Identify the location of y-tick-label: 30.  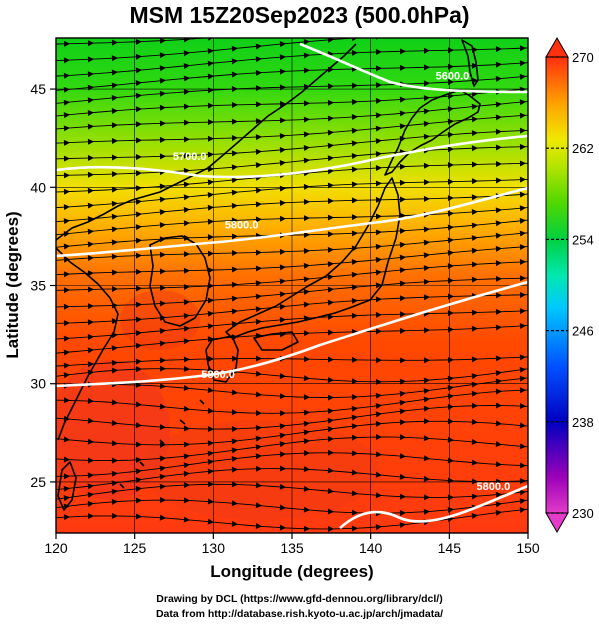
(38, 384).